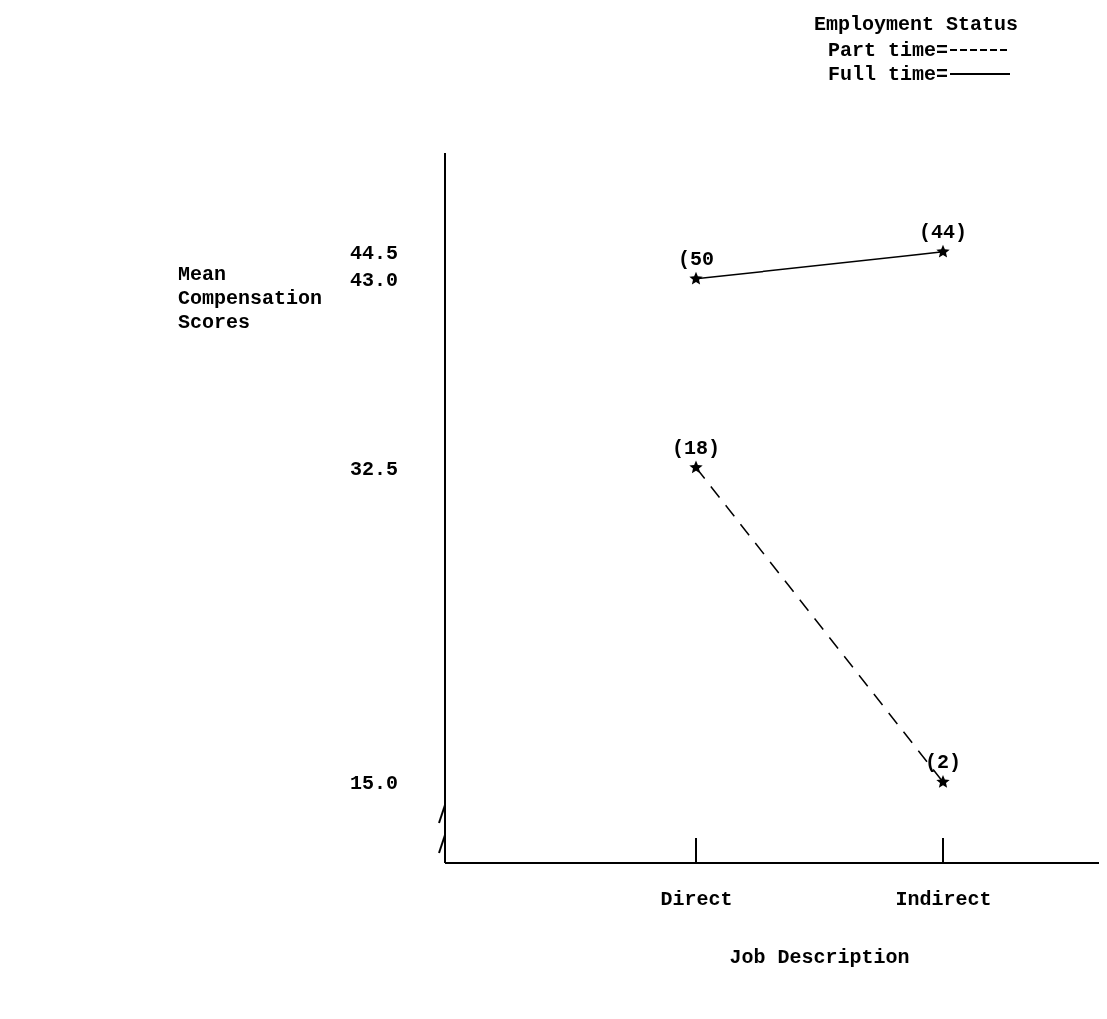 This screenshot has height=1019, width=1107. I want to click on x-tick-label: Direct, so click(696, 899).